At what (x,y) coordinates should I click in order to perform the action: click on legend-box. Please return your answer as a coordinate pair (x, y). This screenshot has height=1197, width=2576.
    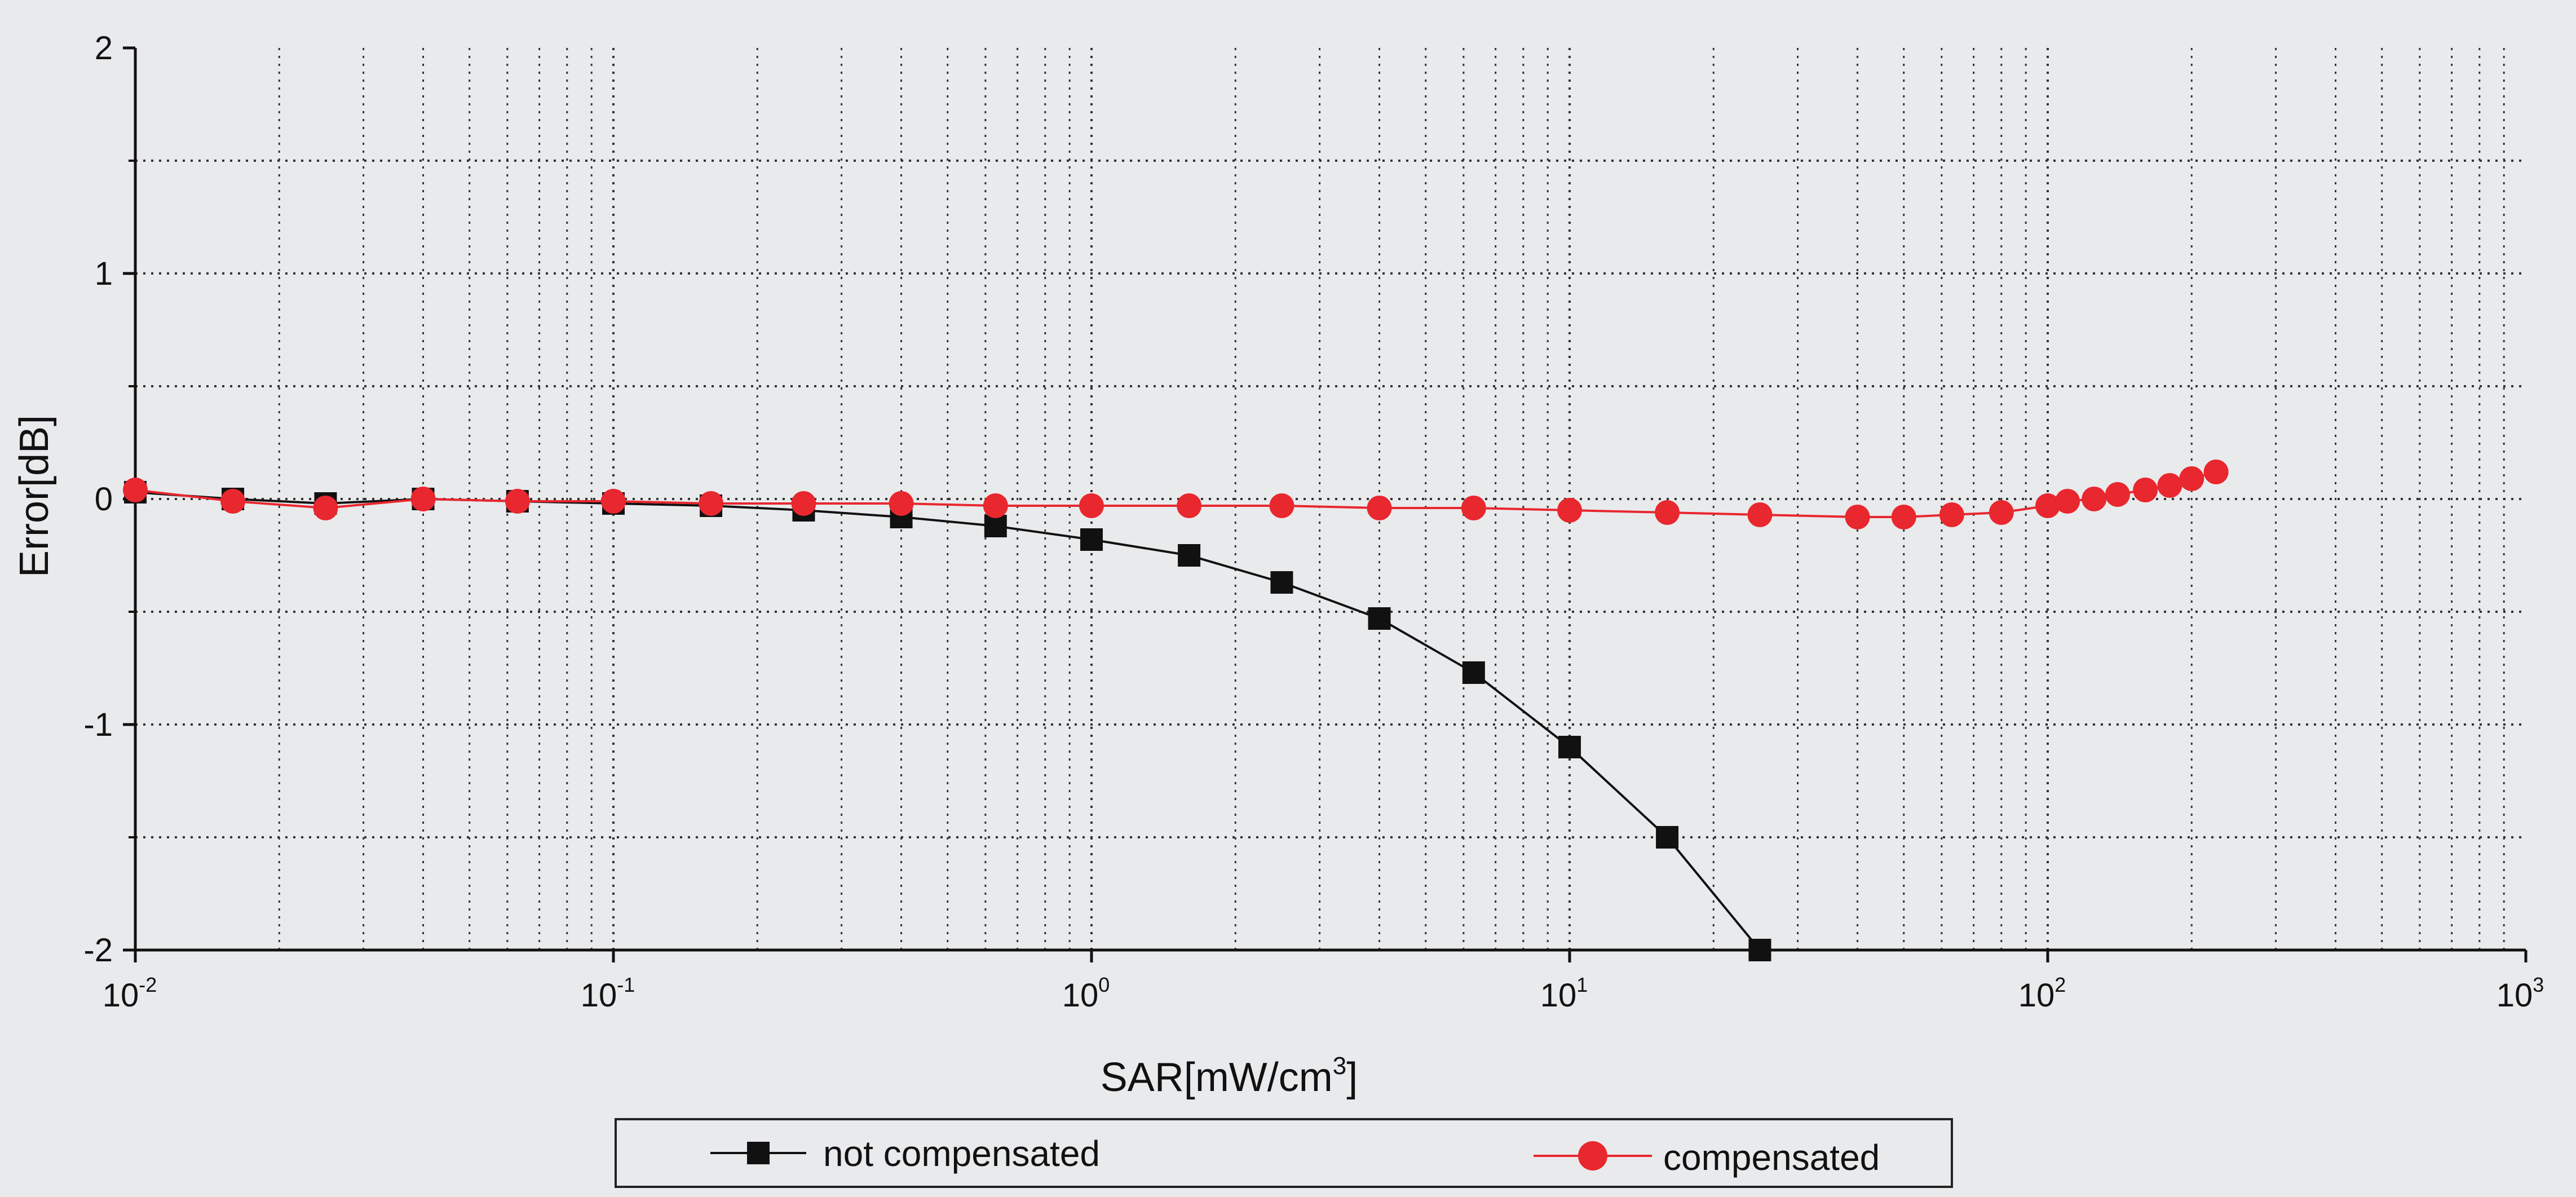
    Looking at the image, I should click on (1284, 1153).